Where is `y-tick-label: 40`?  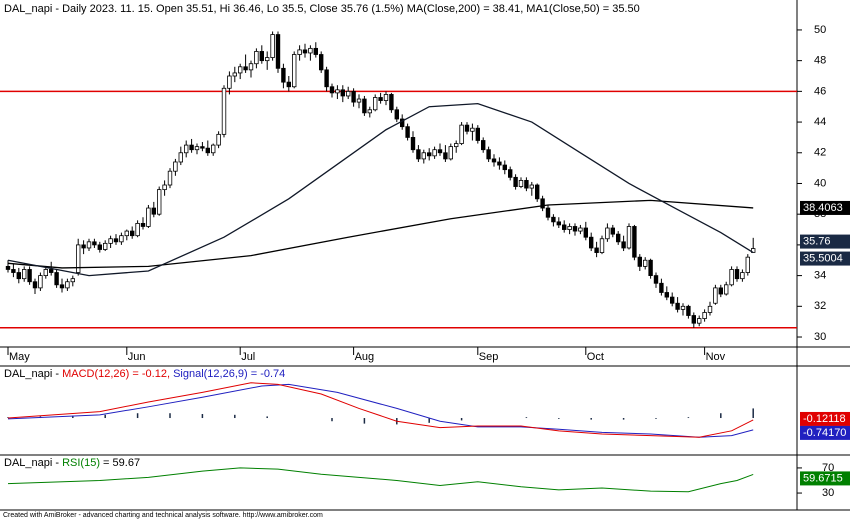
y-tick-label: 40 is located at coordinates (820, 183).